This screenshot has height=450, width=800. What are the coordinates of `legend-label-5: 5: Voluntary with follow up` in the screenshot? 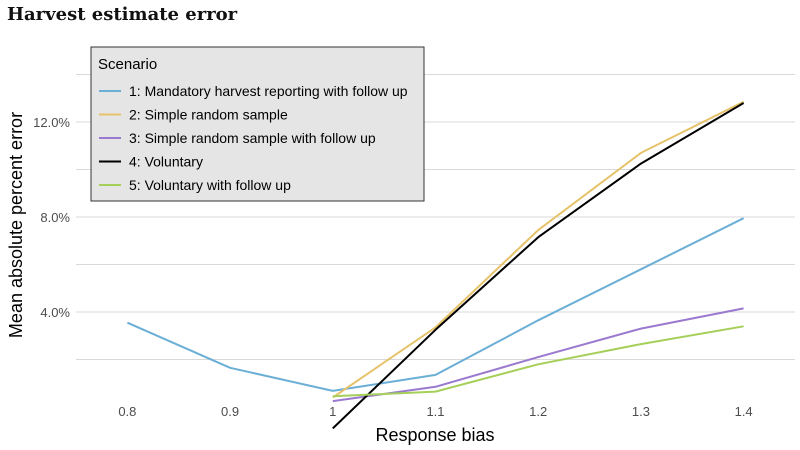 It's located at (210, 185).